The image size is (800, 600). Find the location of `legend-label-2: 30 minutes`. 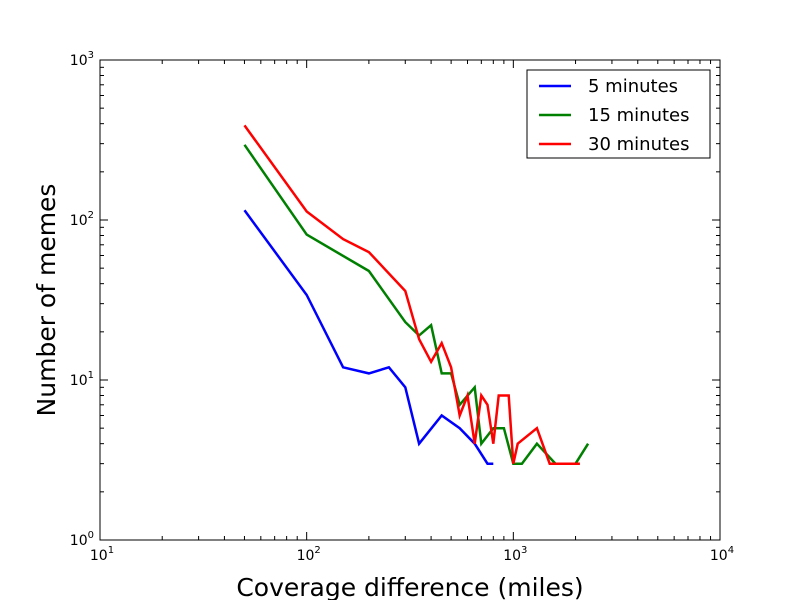

legend-label-2: 30 minutes is located at coordinates (639, 144).